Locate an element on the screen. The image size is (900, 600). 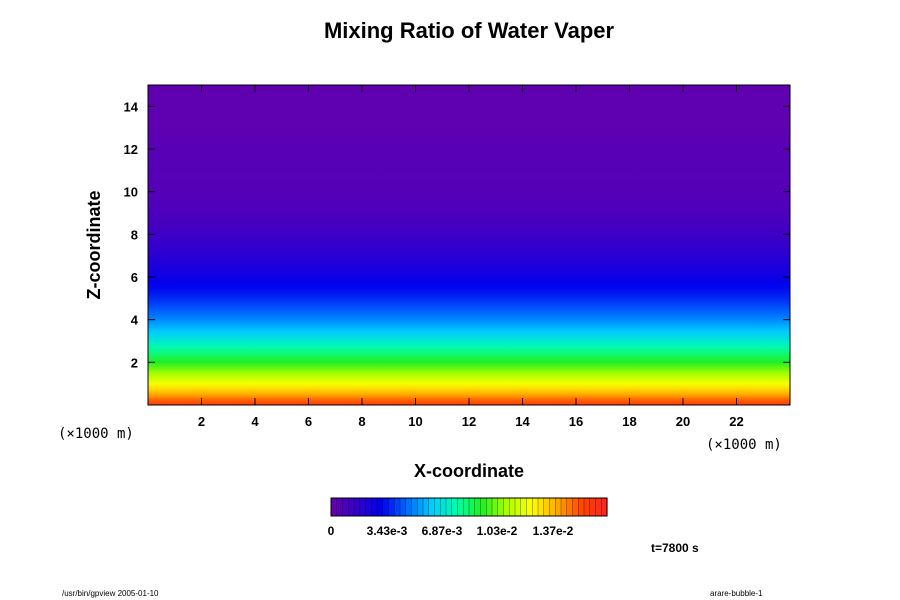
chart-title: Mixing Ratio of Water Vaper is located at coordinates (469, 30).